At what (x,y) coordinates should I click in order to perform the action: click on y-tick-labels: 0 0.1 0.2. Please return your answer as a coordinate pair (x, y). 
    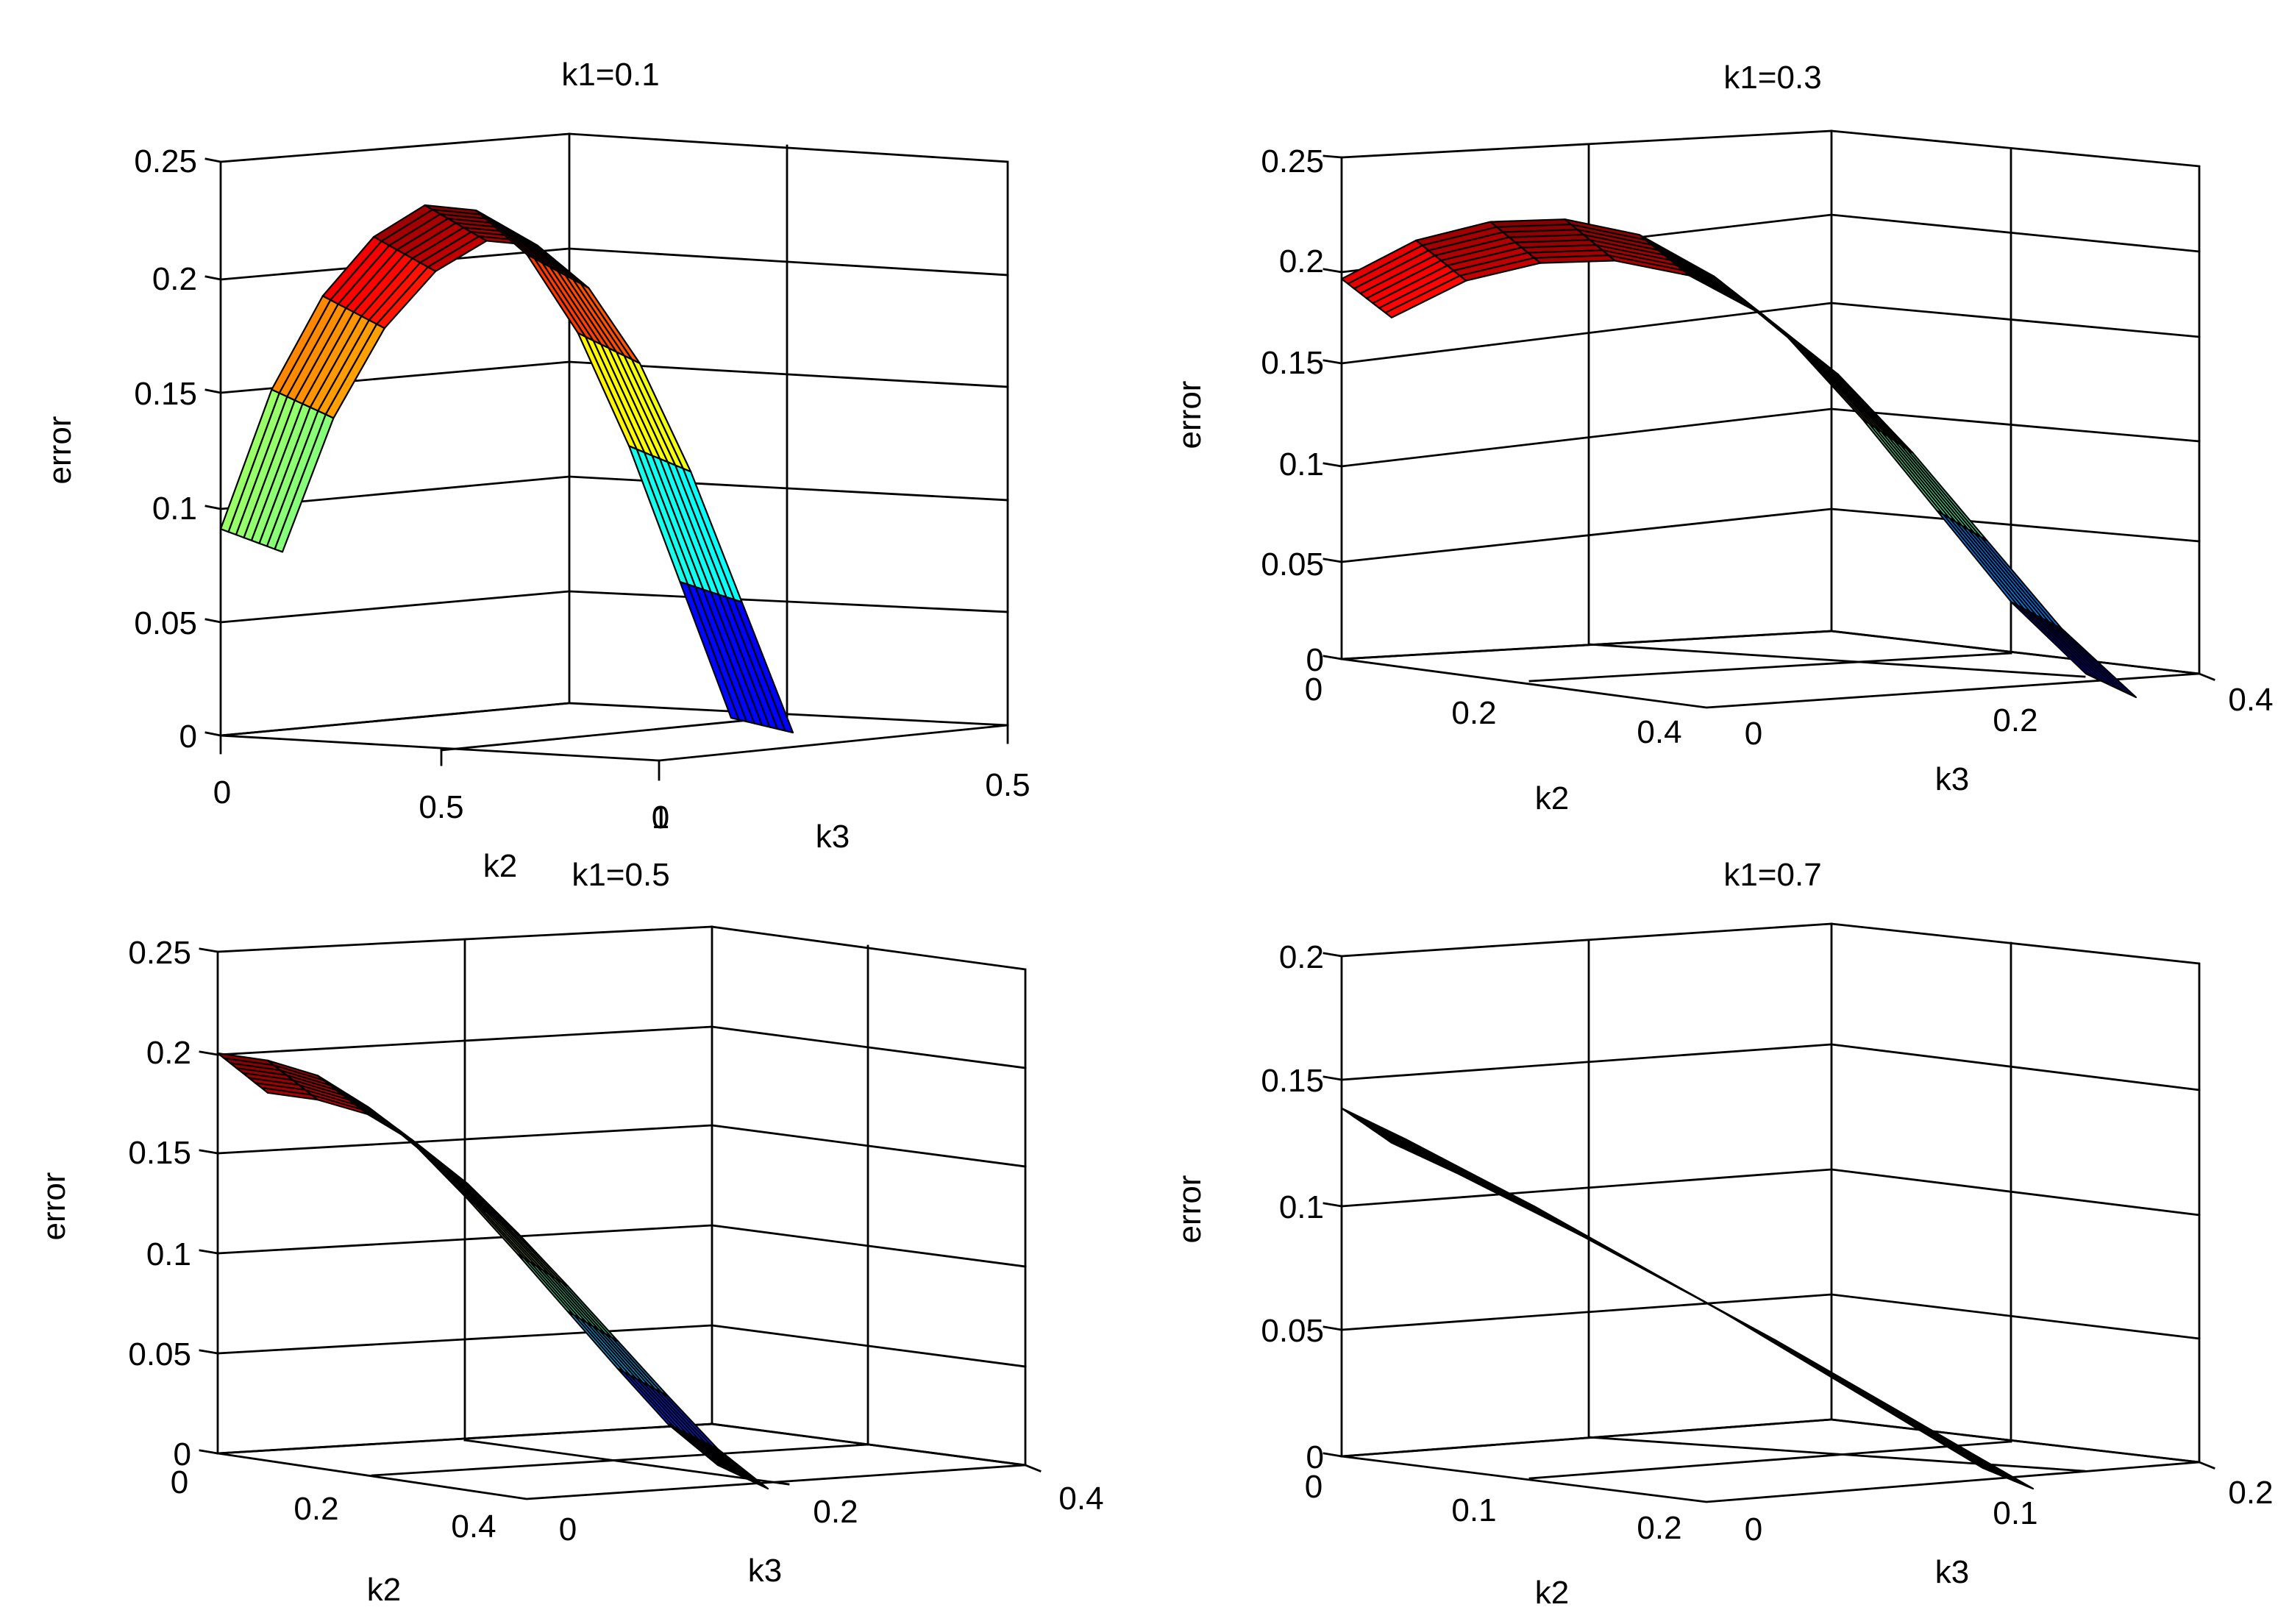
    Looking at the image, I should click on (2009, 1511).